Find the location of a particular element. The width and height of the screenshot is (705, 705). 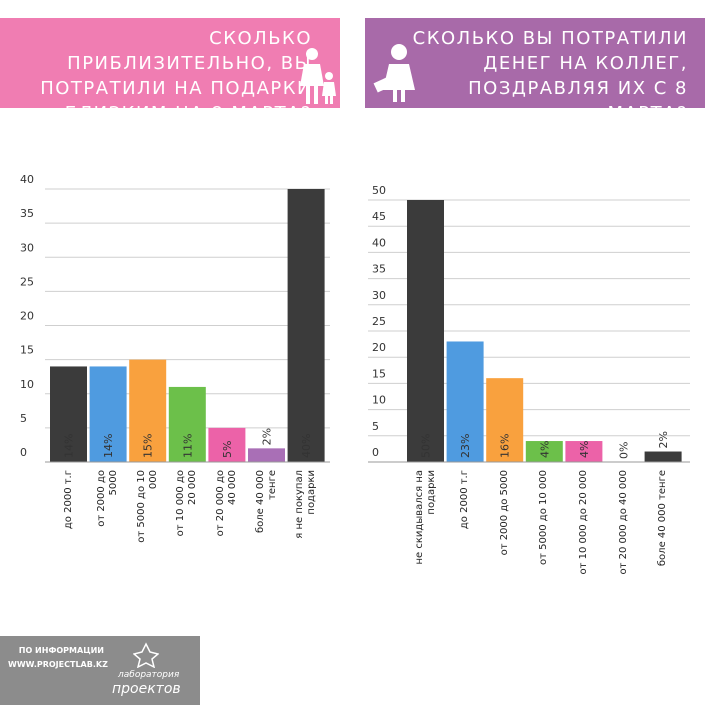

logo-top: лаборатория is located at coordinates (149, 675).